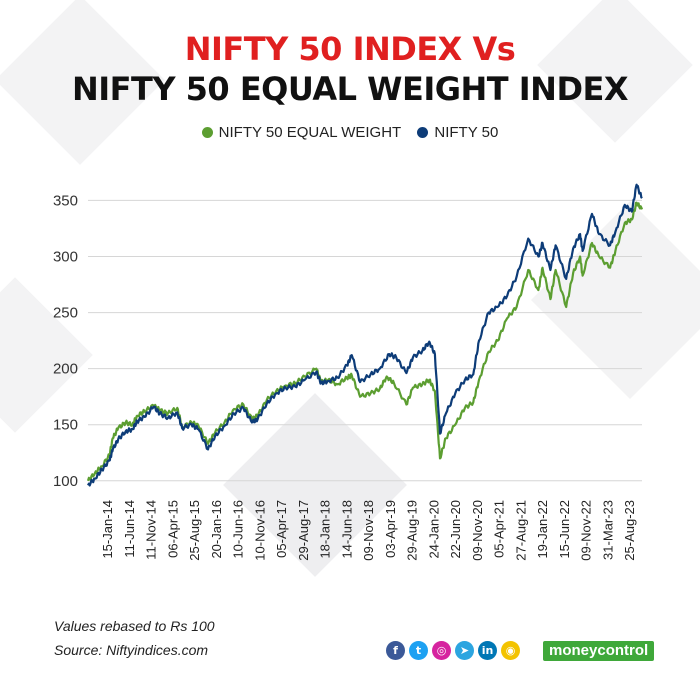  Describe the element at coordinates (368, 530) in the screenshot. I see `x-tick-label: 09-Nov-18` at that location.